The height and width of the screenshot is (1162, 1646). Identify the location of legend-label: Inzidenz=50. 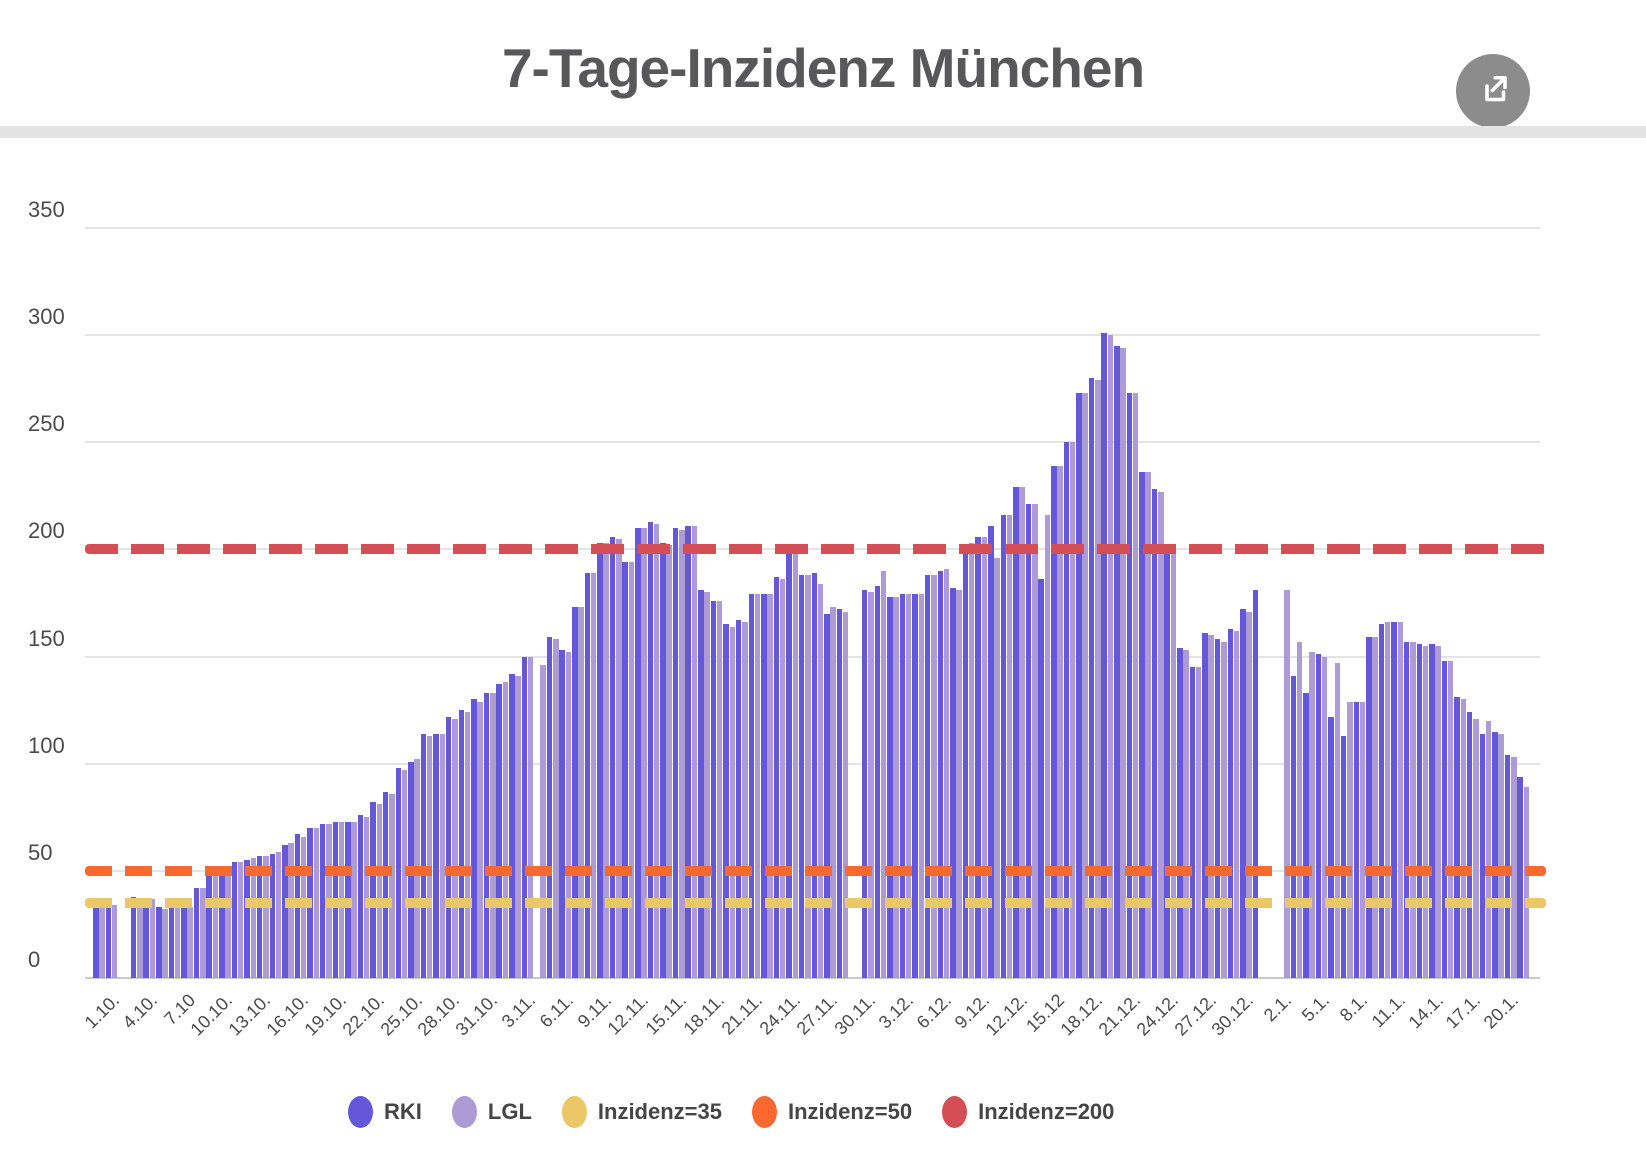
(850, 1111).